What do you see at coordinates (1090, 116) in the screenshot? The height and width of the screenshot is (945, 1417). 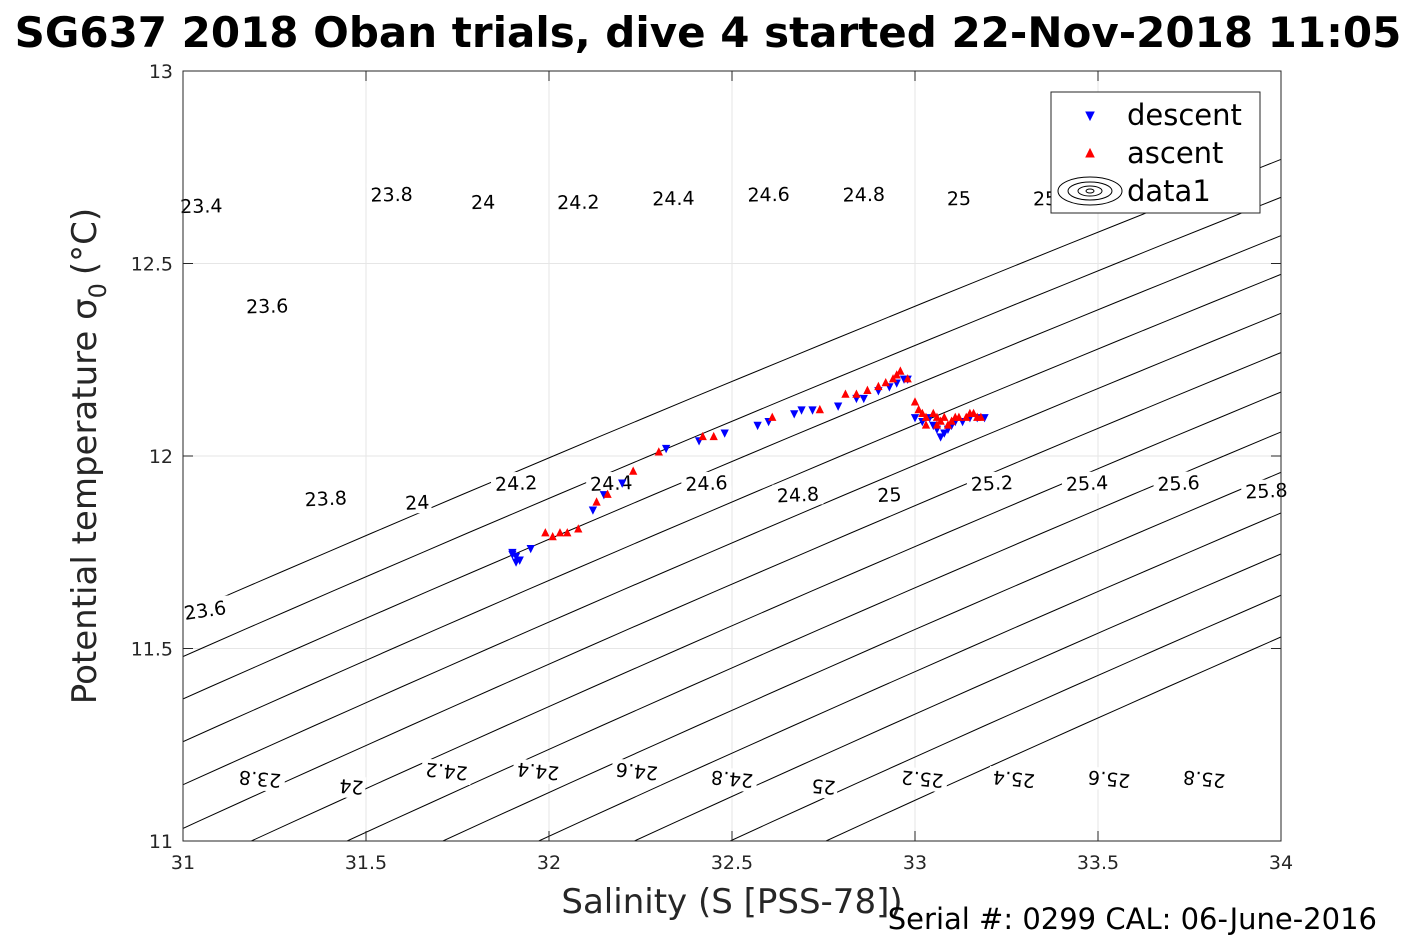 I see `legend-marker-descent` at bounding box center [1090, 116].